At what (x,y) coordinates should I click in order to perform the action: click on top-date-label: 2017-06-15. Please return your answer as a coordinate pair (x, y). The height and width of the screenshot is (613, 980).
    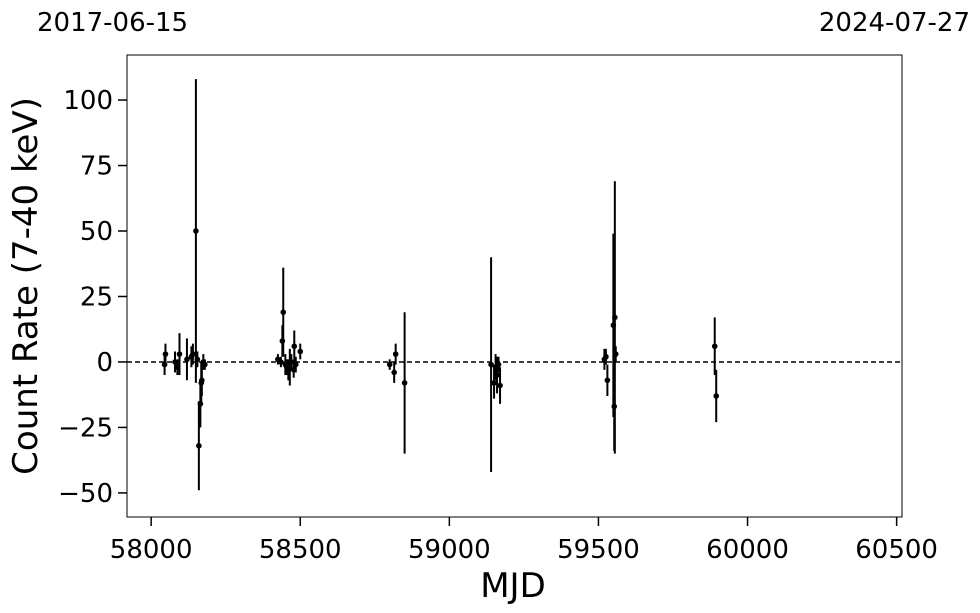
    Looking at the image, I should click on (112, 23).